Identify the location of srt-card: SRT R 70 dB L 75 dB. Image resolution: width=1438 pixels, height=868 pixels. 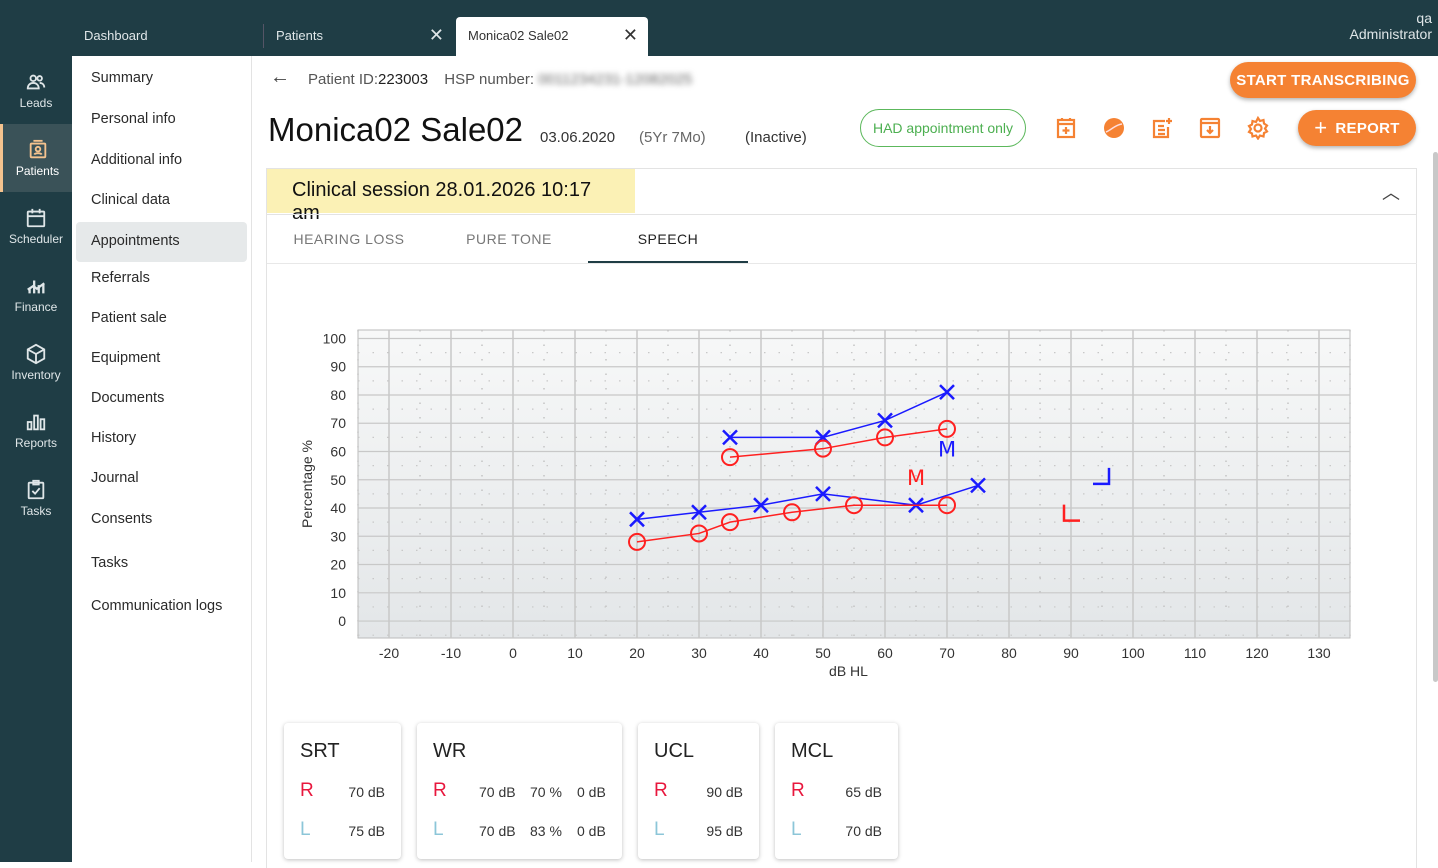
(342, 791).